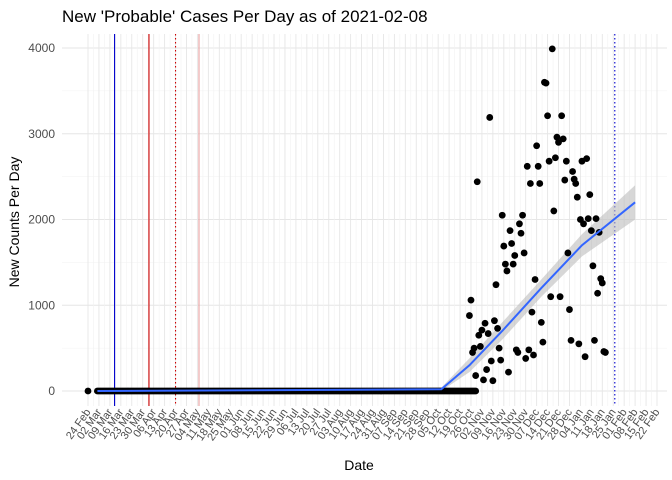 Image resolution: width=672 pixels, height=480 pixels. I want to click on y-axis-title: New Counts Per Day, so click(14, 222).